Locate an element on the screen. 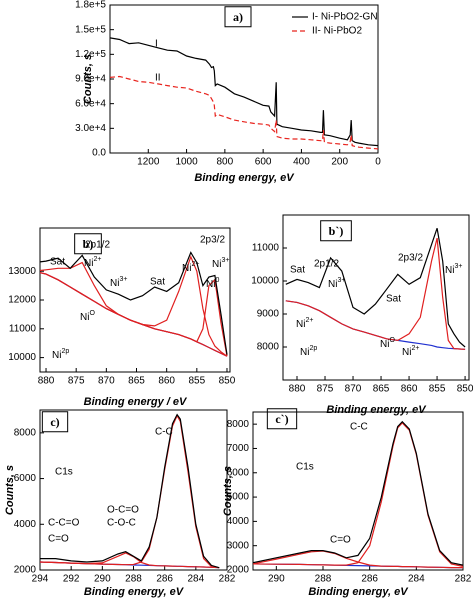  x-tick-label: 1000 is located at coordinates (186, 162).